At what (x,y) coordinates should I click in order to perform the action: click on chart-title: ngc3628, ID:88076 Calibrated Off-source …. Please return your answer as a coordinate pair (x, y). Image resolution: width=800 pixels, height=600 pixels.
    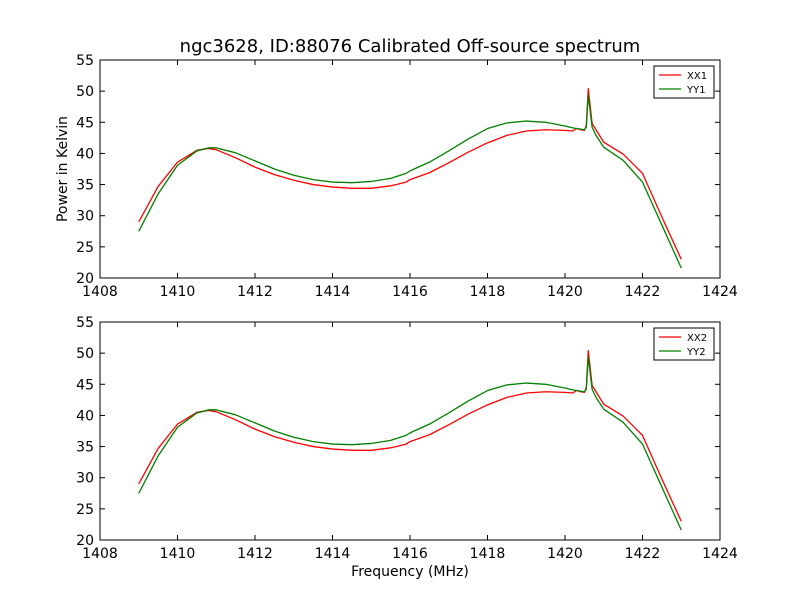
    Looking at the image, I should click on (410, 46).